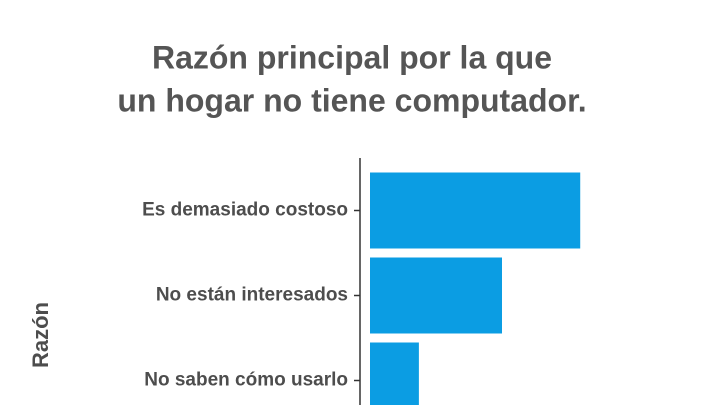  Describe the element at coordinates (351, 100) in the screenshot. I see `chart-title: un hogar no tiene computador.` at that location.